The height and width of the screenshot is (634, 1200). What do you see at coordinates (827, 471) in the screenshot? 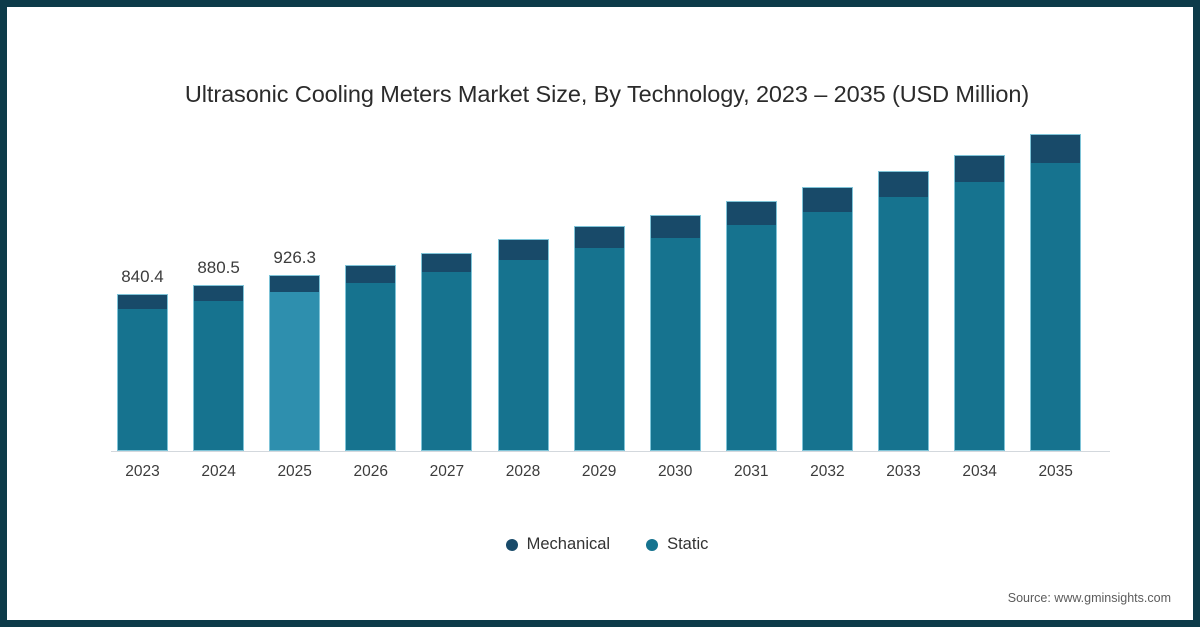
I see `x-tick-2032: 2032` at bounding box center [827, 471].